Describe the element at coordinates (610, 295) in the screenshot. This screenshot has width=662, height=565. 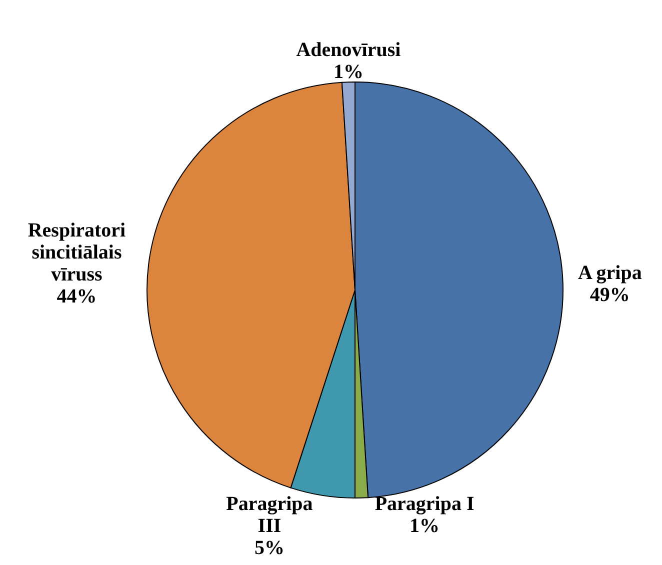
I see `data-label: 49%` at that location.